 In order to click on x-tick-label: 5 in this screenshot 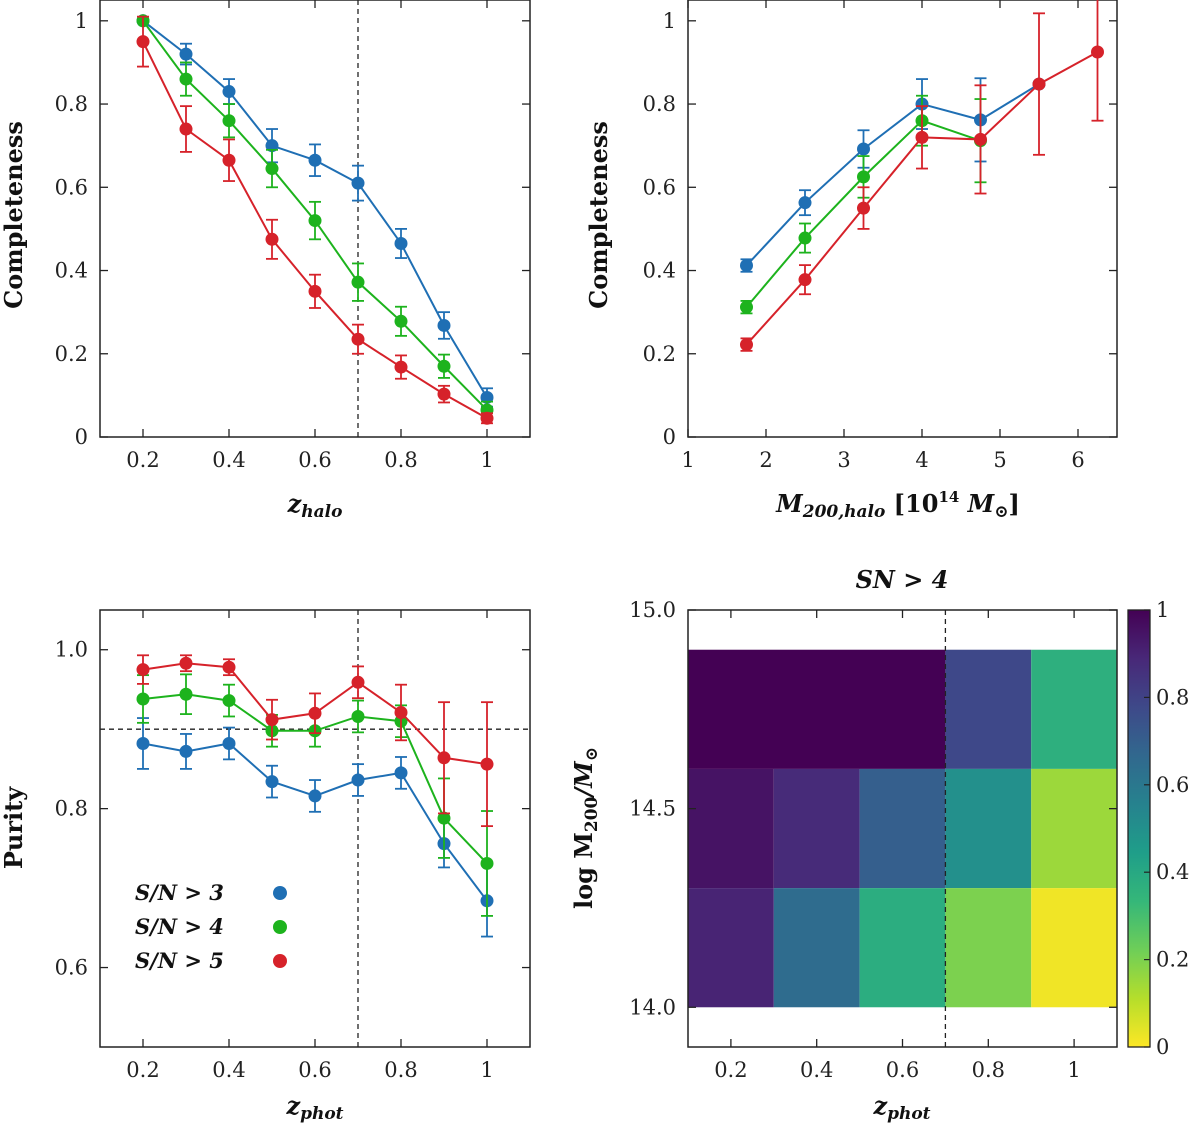, I will do `click(999, 460)`.